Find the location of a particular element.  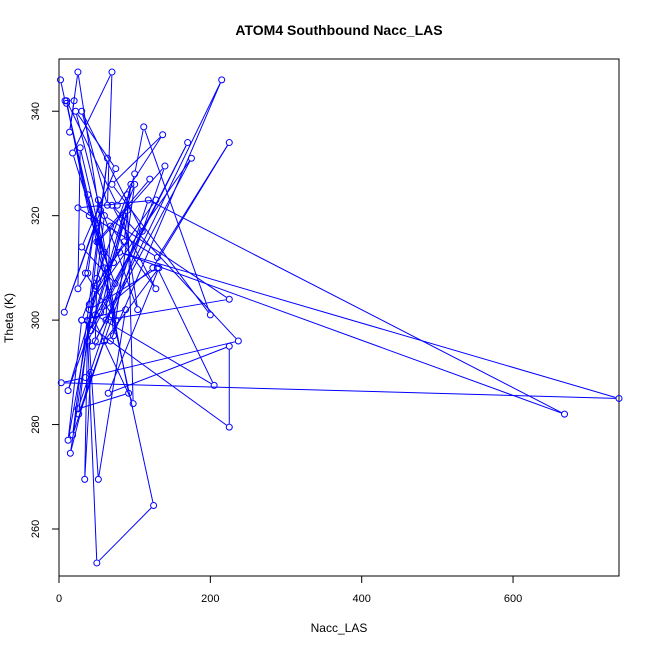

y-tick-label: 280 is located at coordinates (36, 424).